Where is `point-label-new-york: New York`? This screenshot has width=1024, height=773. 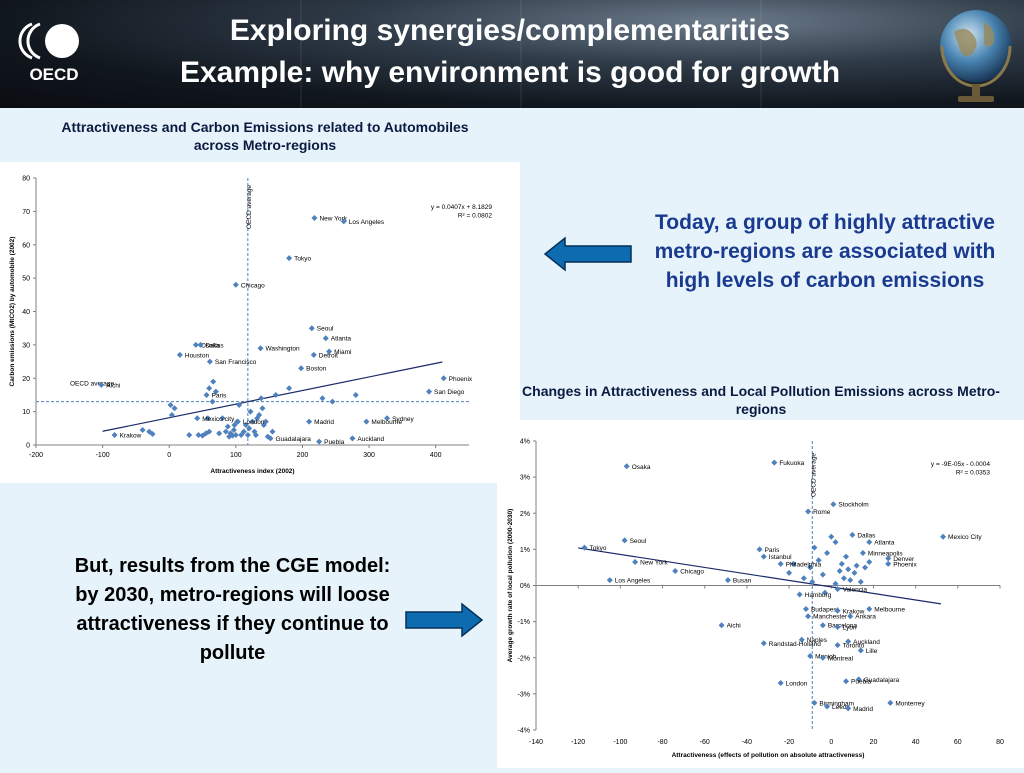
point-label-new-york: New York is located at coordinates (654, 563).